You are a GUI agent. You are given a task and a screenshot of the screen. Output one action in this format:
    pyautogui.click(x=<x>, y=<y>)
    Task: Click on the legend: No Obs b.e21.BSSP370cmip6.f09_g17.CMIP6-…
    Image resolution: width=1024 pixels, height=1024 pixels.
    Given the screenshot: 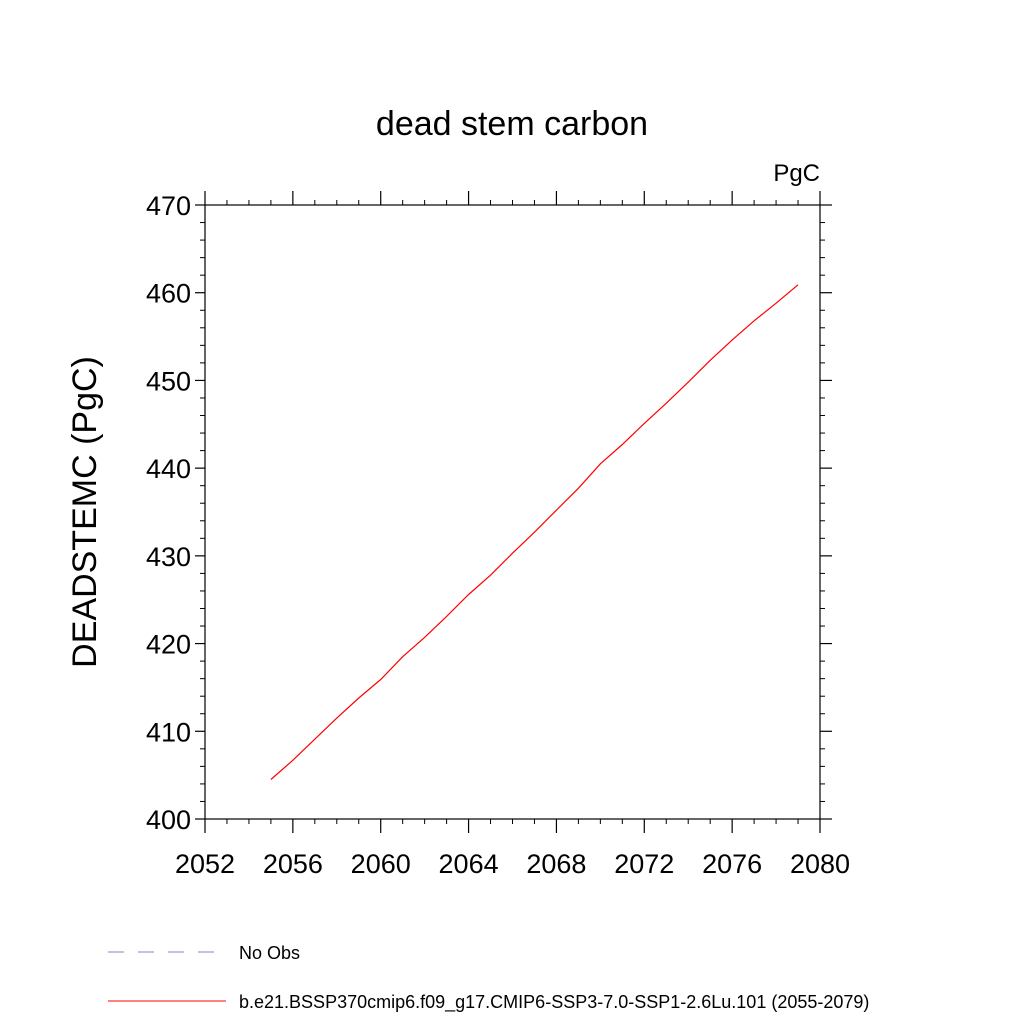 What is the action you would take?
    pyautogui.click(x=488, y=978)
    